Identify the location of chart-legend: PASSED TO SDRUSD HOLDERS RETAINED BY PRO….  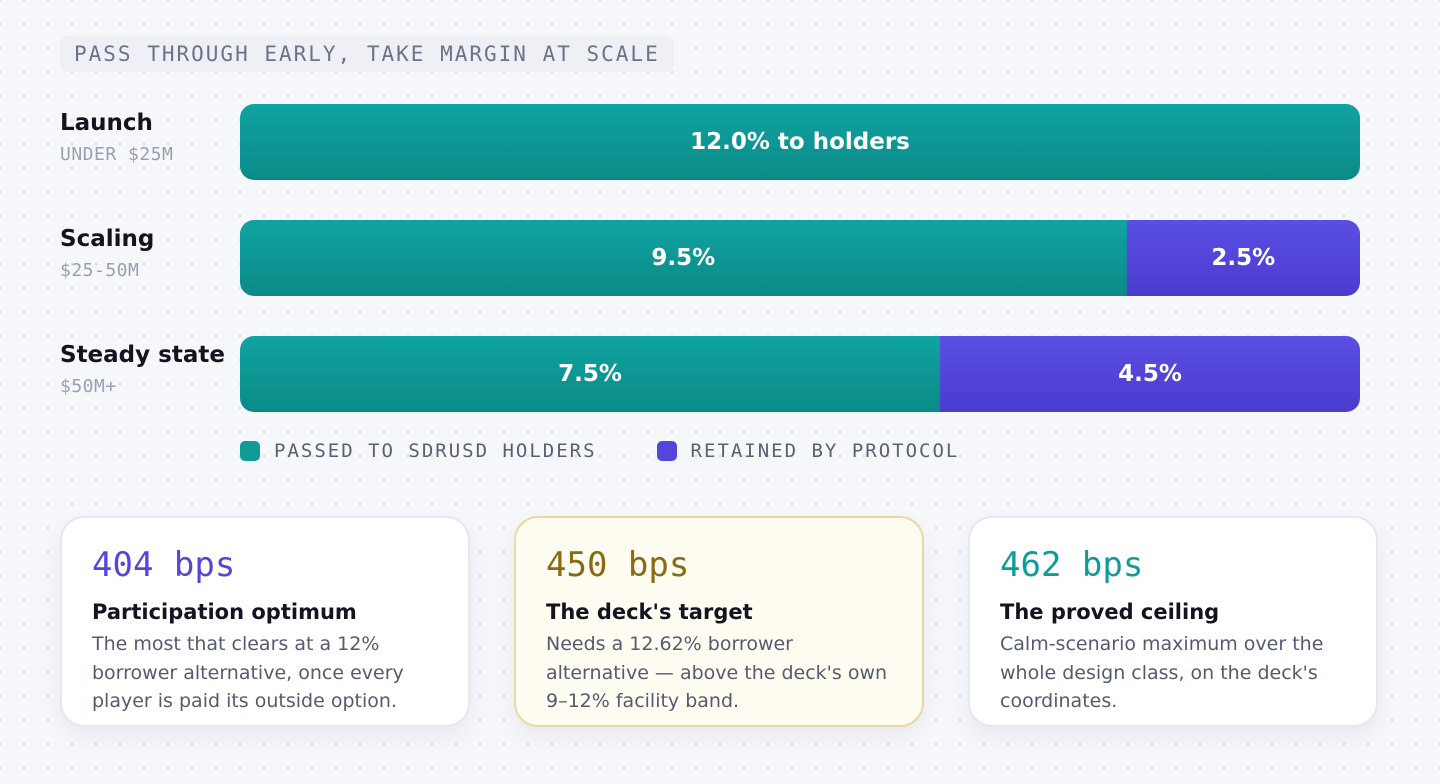
(629, 451).